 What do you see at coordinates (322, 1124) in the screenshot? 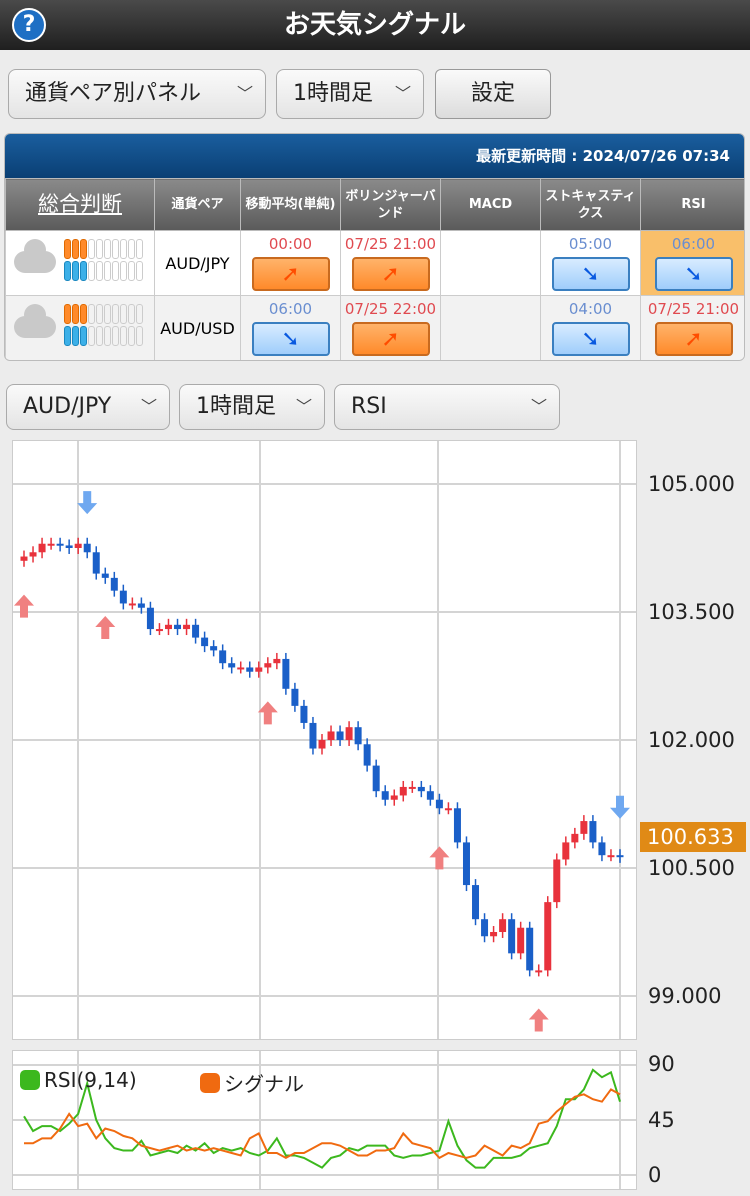
I see `signal-line` at bounding box center [322, 1124].